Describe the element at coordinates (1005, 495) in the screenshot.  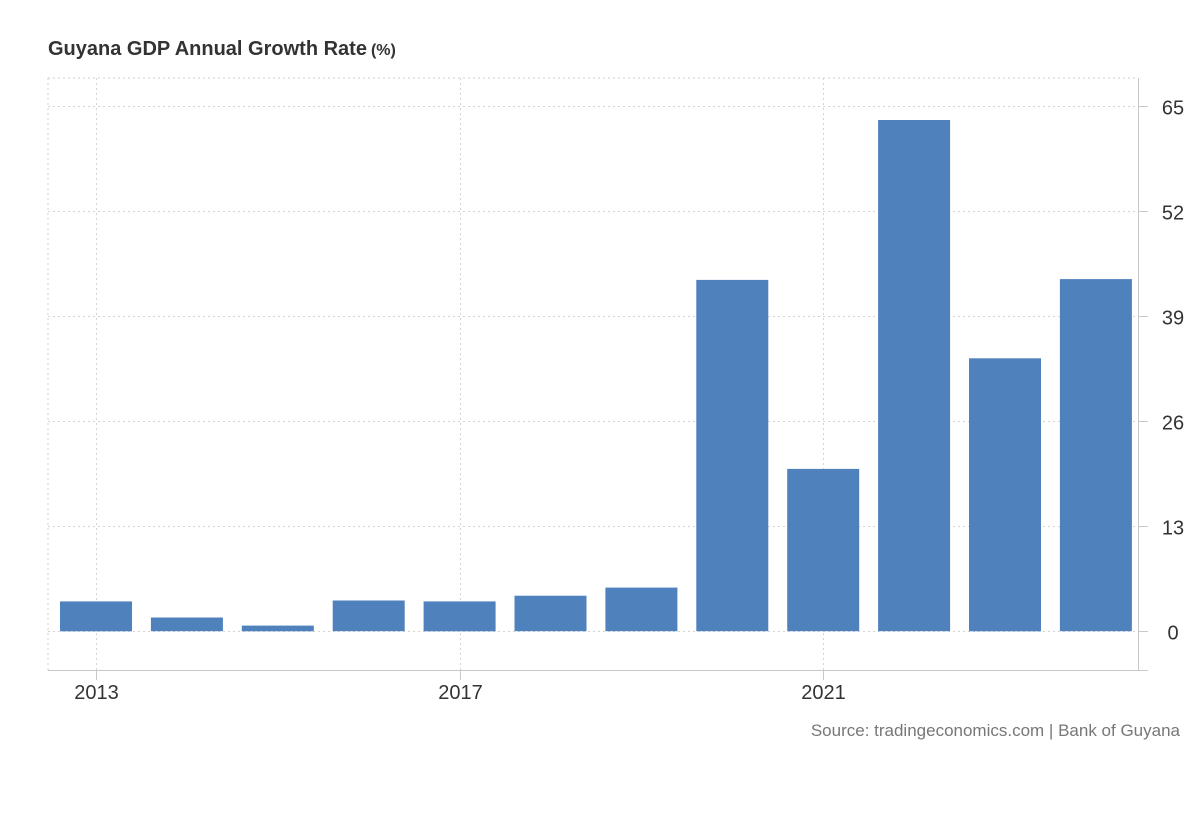
I see `bar-2023` at that location.